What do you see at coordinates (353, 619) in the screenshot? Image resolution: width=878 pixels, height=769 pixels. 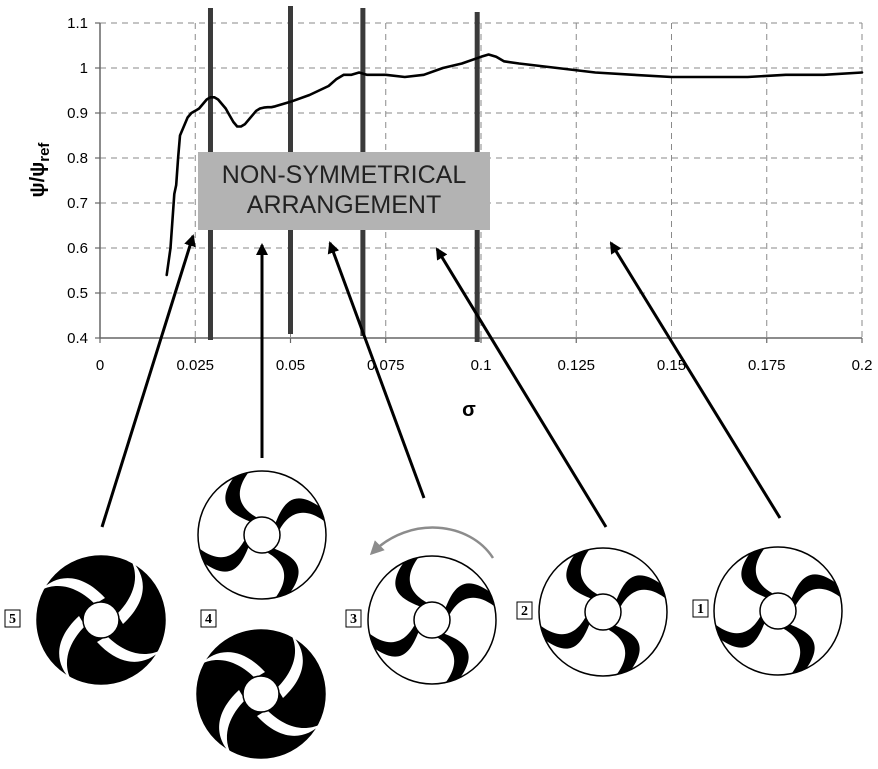 I see `stage-label-3: 3` at bounding box center [353, 619].